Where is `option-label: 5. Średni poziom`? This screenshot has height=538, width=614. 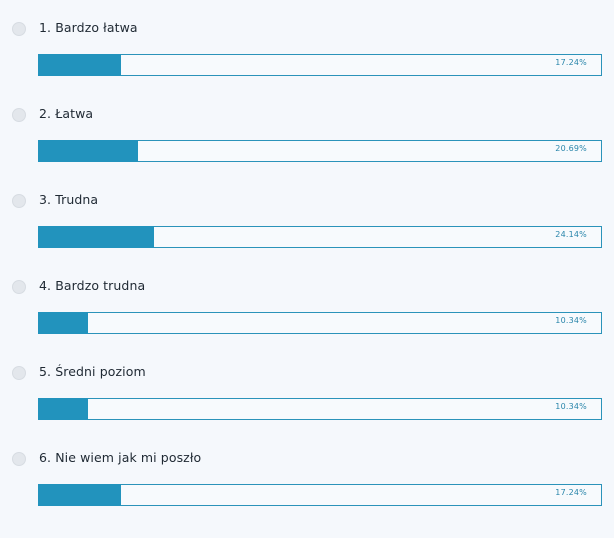
option-label: 5. Średni poziom is located at coordinates (92, 371).